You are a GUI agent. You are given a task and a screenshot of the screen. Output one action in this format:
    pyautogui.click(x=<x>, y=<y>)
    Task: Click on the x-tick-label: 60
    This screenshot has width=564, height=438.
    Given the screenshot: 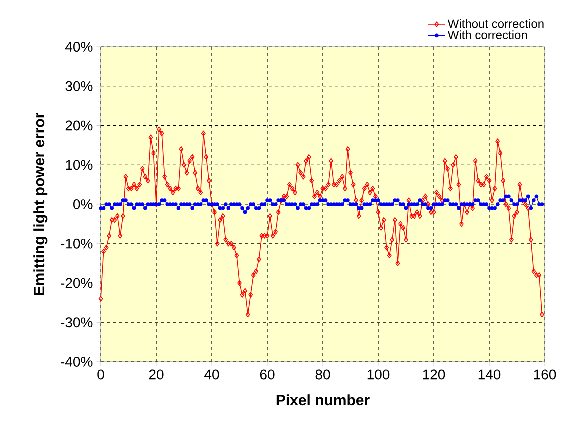 What is the action you would take?
    pyautogui.click(x=267, y=375)
    